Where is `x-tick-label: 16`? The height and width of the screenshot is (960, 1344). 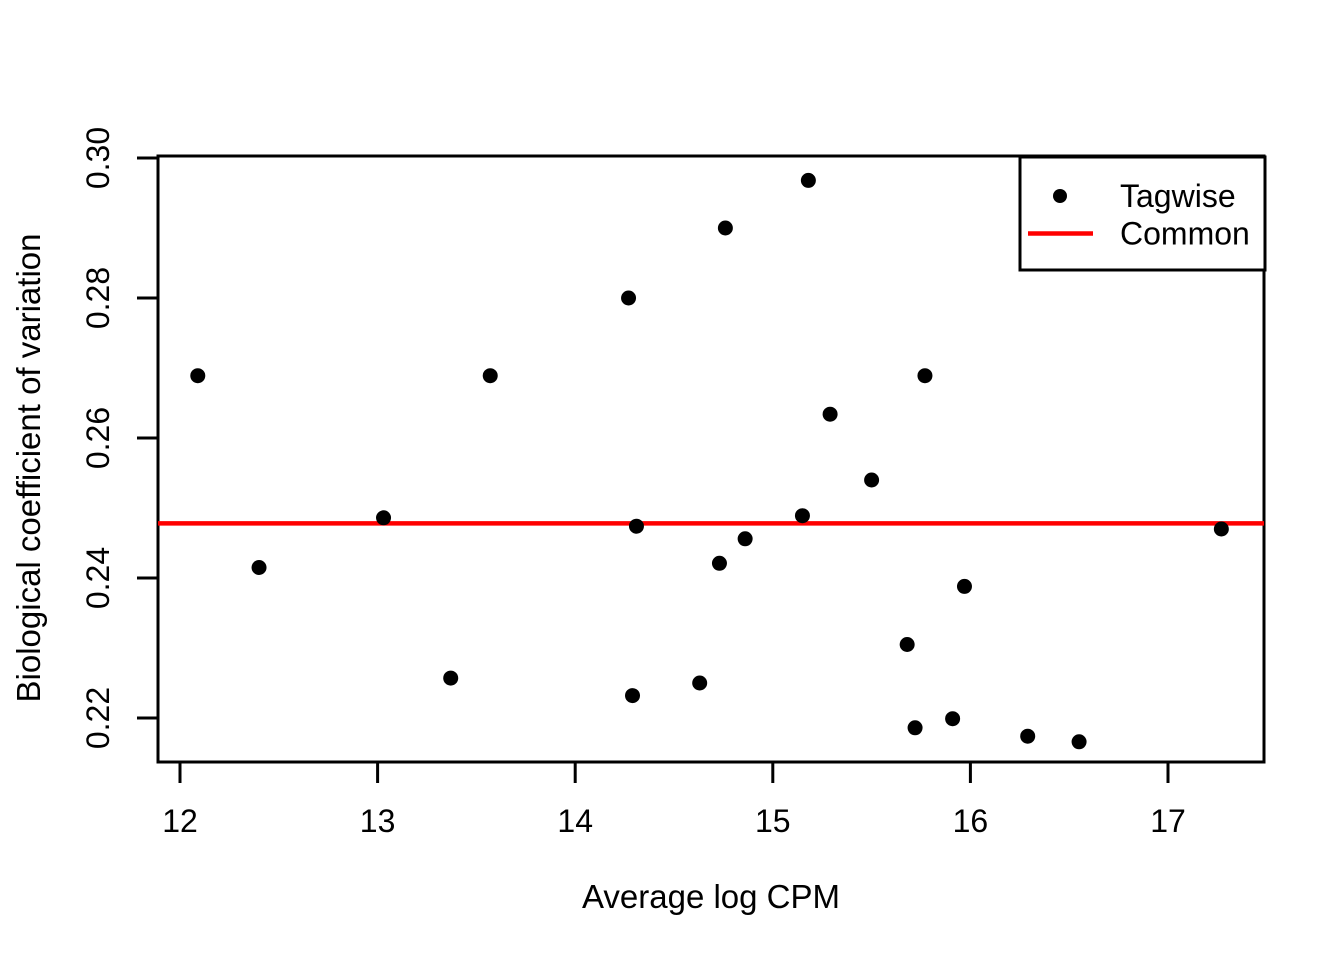 x-tick-label: 16 is located at coordinates (971, 821).